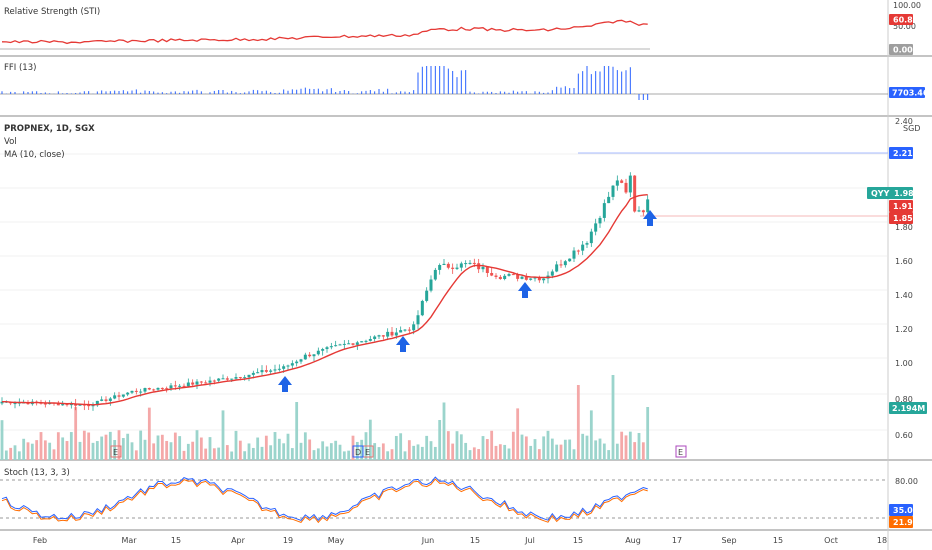  Describe the element at coordinates (324, 32) in the screenshot. I see `rs-line` at that location.